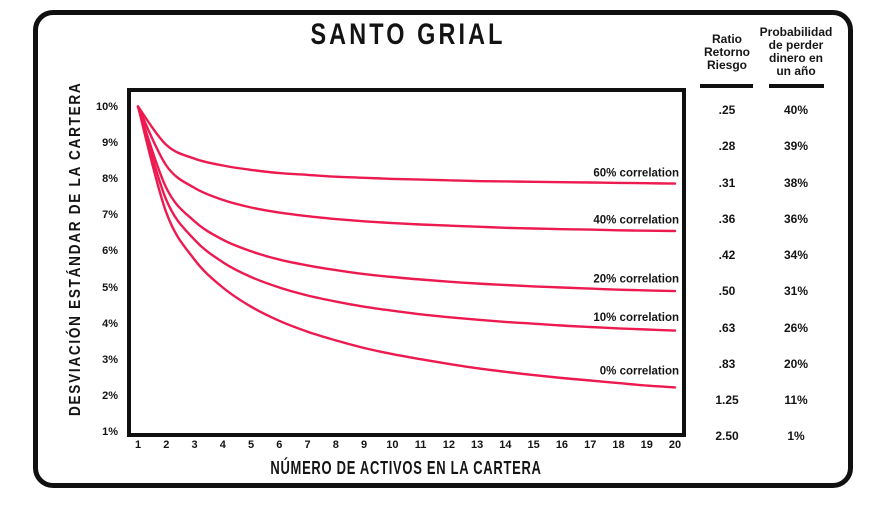 The height and width of the screenshot is (505, 878). I want to click on x-tick-label: 10, so click(392, 445).